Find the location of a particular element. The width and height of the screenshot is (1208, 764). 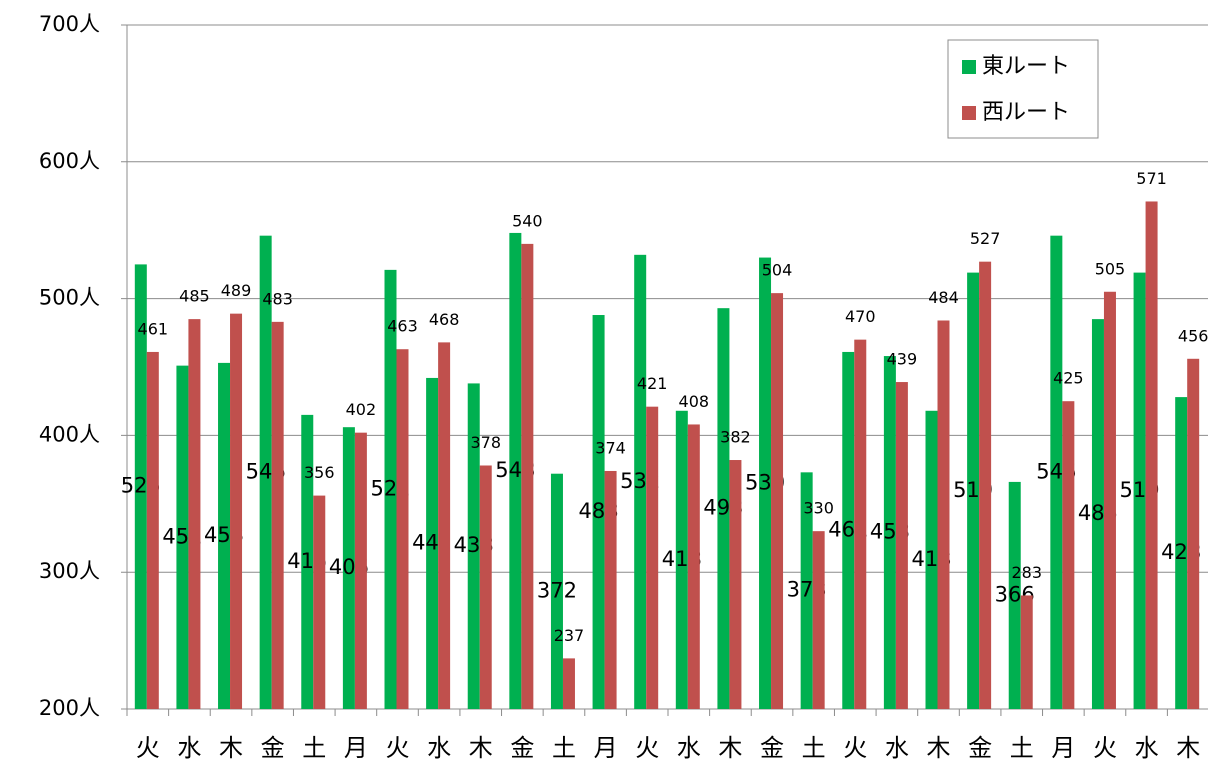

y-tick-label: 600人 is located at coordinates (69, 161).